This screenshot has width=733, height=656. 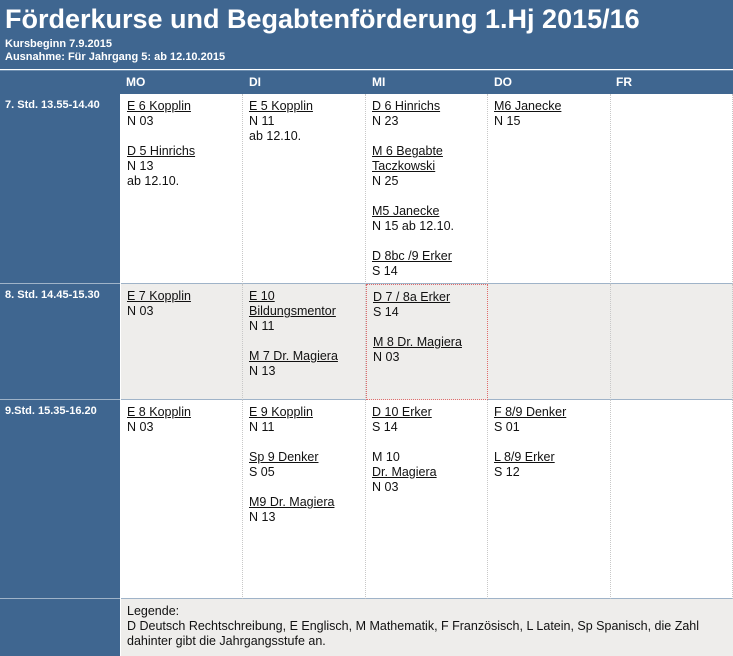 I want to click on cell-do-row3: F 8/9 Denker S 01 L 8/9 Erker S 12, so click(x=549, y=499).